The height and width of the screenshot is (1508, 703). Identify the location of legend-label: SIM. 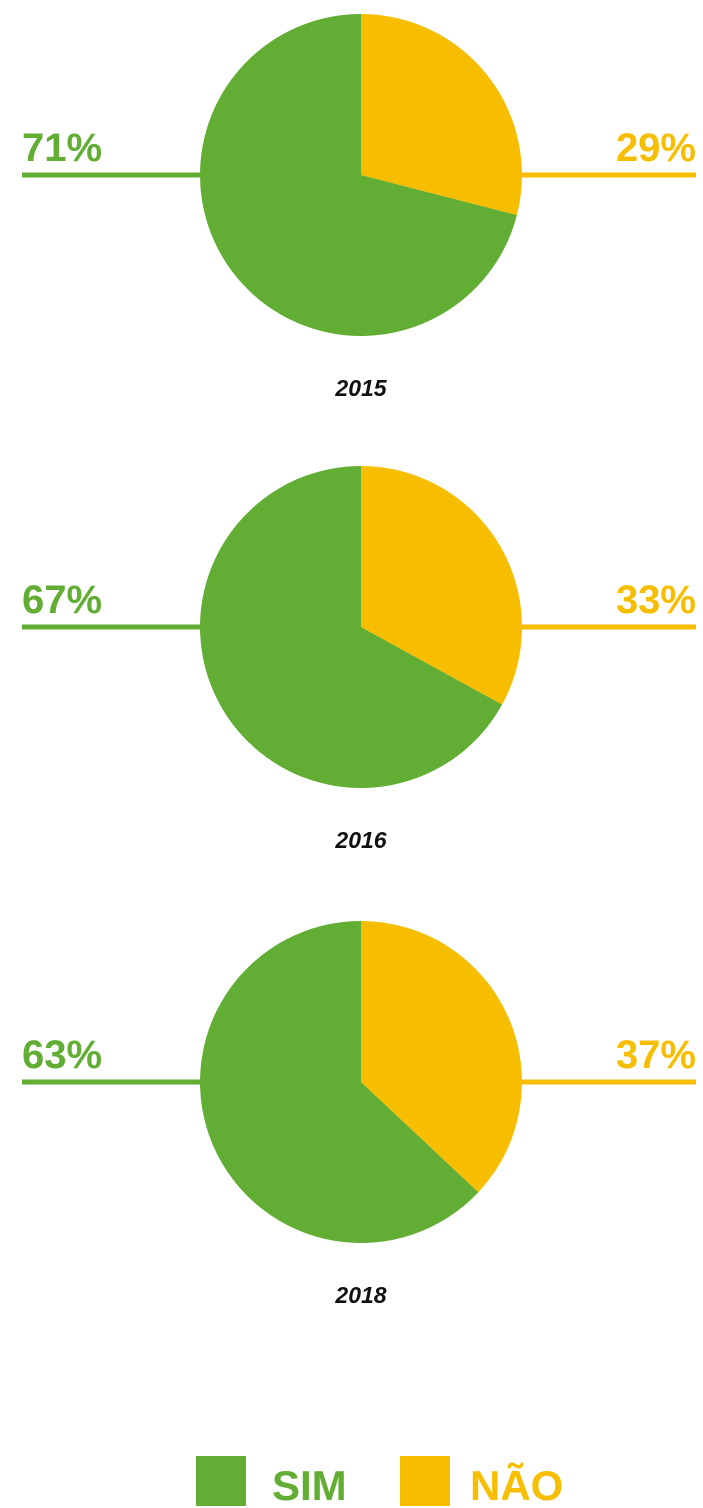
(309, 1485).